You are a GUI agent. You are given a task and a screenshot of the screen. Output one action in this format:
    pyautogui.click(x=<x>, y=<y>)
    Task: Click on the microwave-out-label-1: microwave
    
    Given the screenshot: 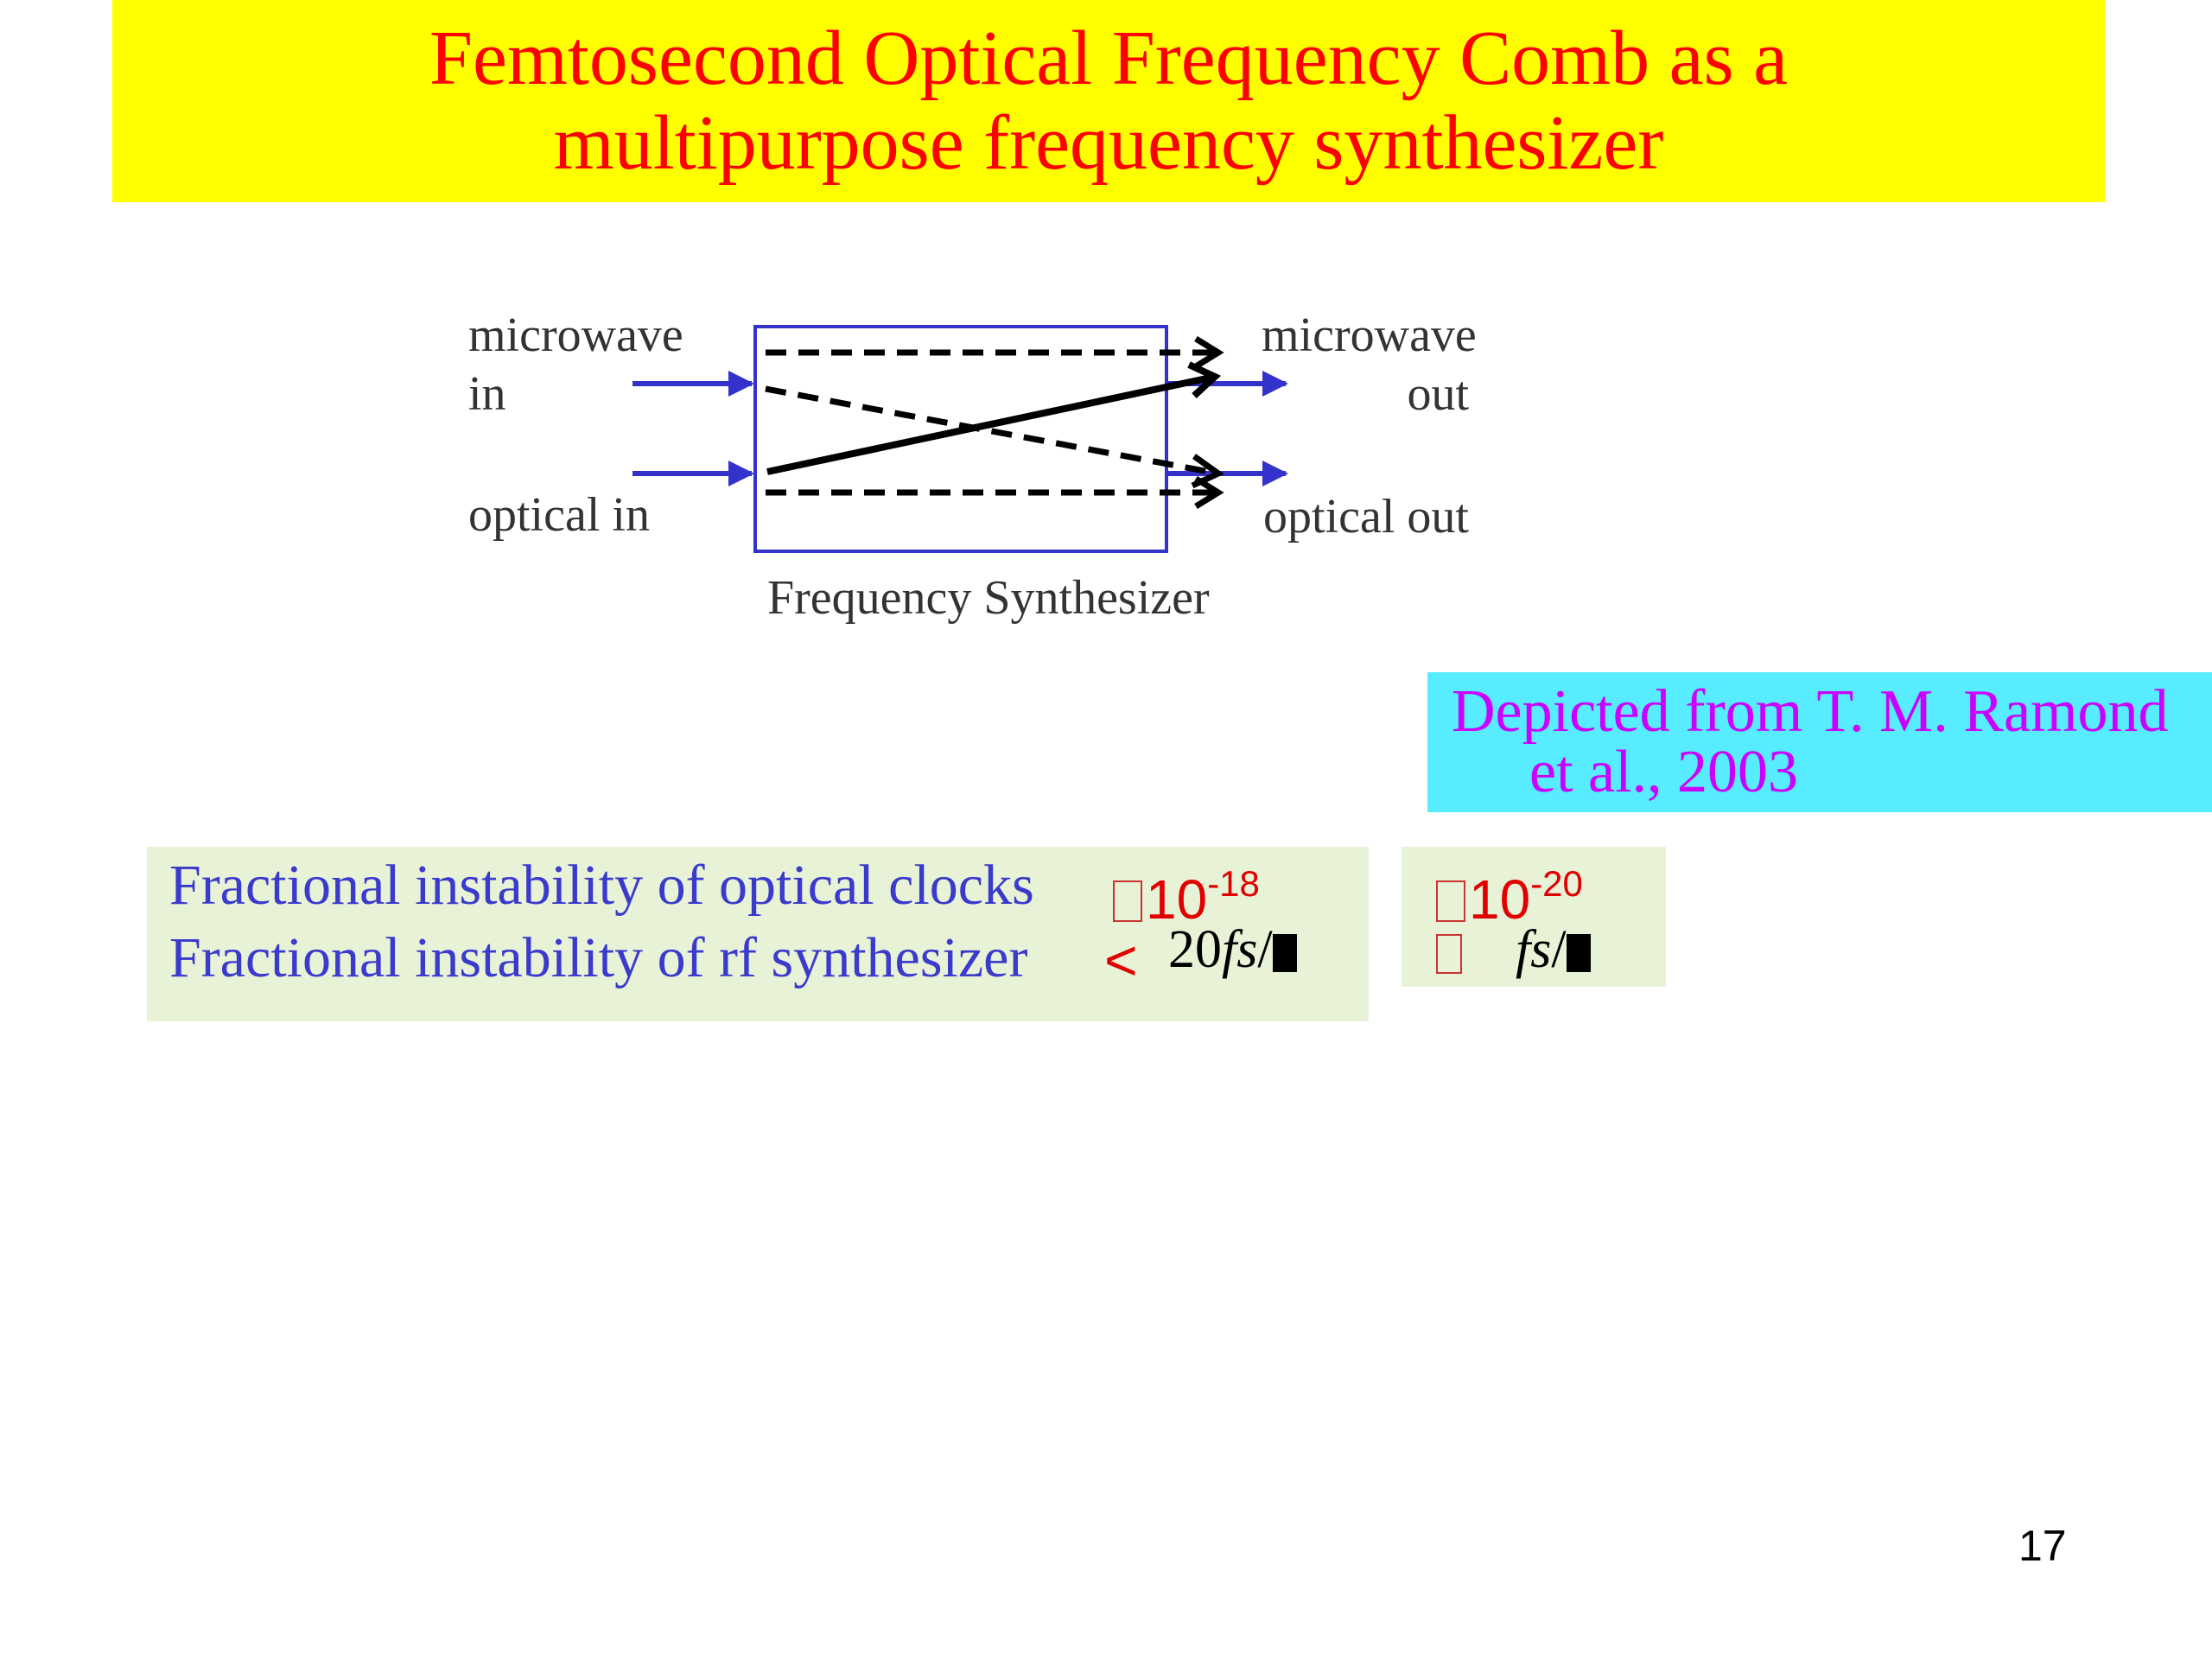 What is the action you would take?
    pyautogui.click(x=1369, y=335)
    